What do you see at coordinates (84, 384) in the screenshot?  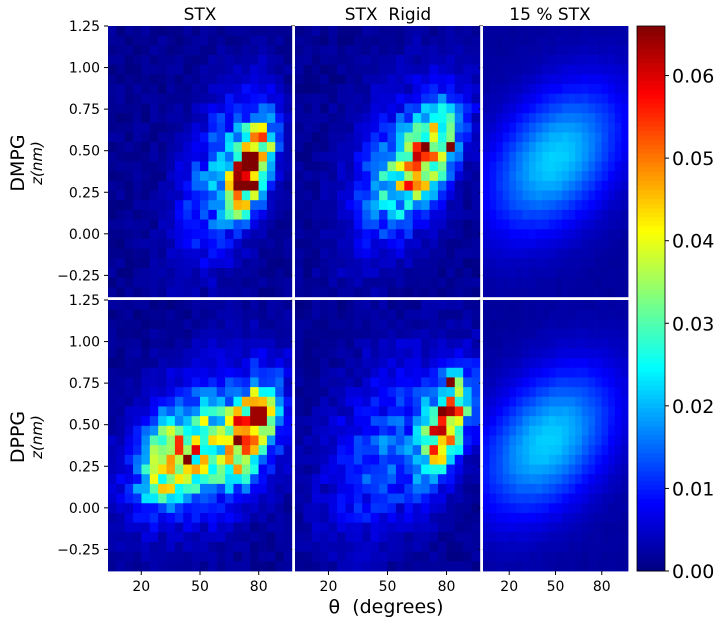 I see `y-tick-label: 0.75` at bounding box center [84, 384].